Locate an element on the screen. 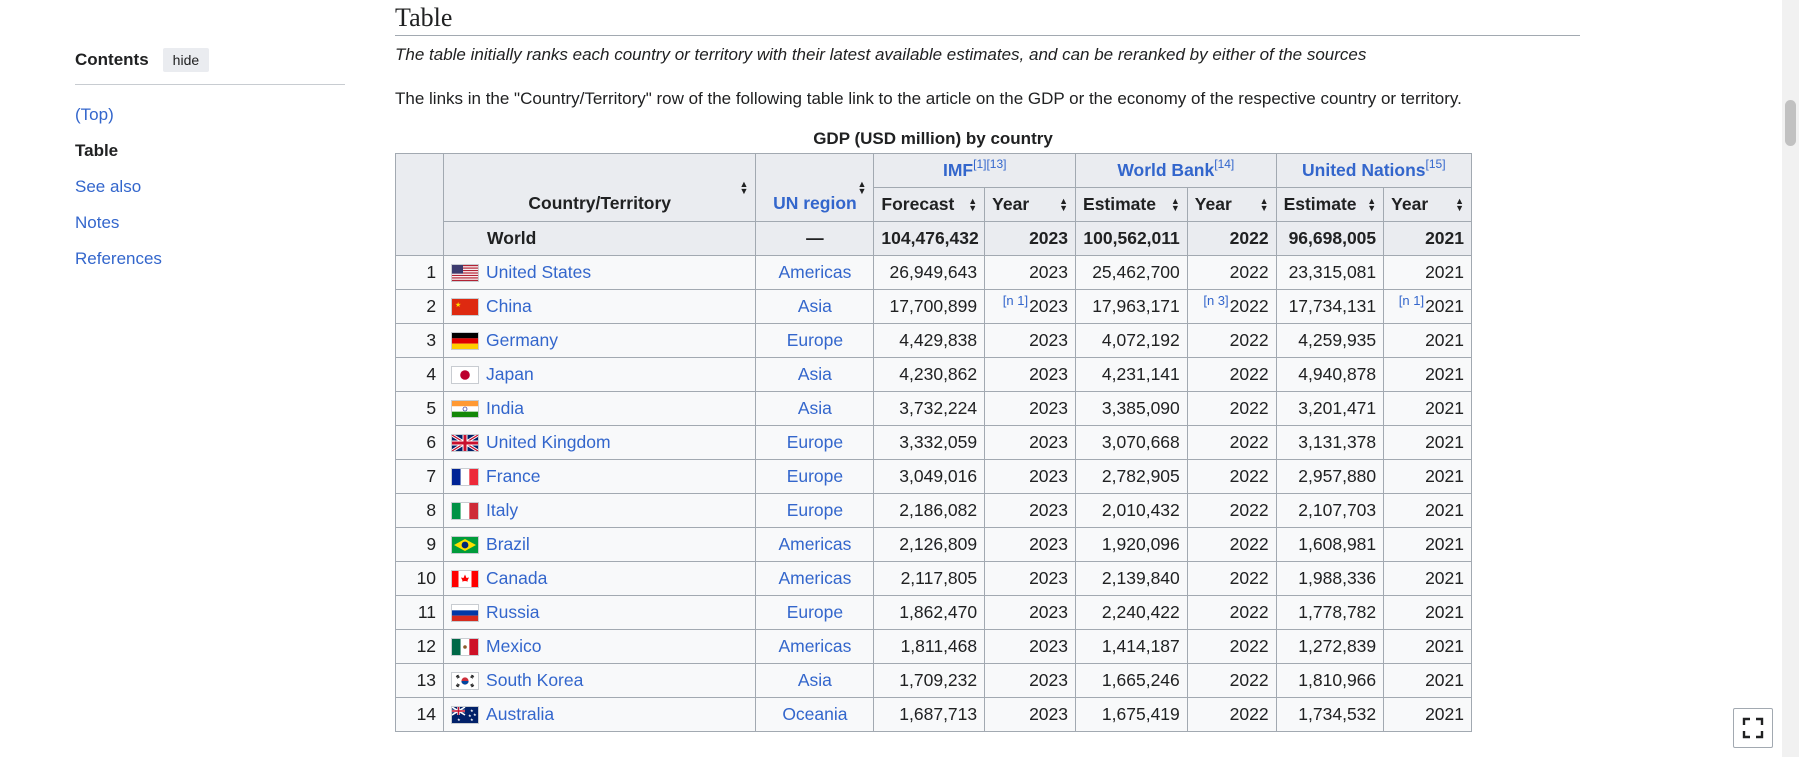  country-link: Russia is located at coordinates (513, 612).